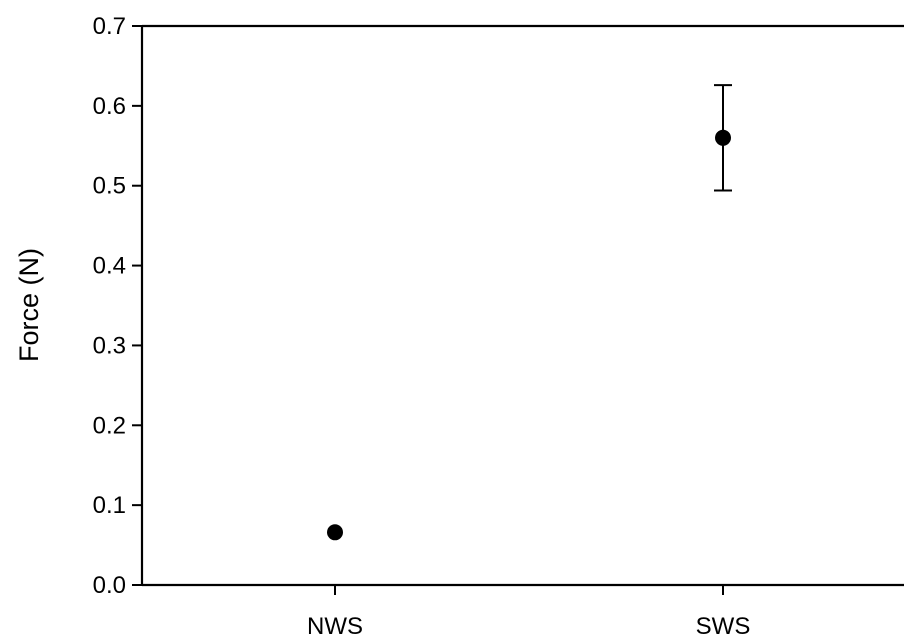 Image resolution: width=904 pixels, height=642 pixels. I want to click on y-tick-label: 0.6, so click(109, 106).